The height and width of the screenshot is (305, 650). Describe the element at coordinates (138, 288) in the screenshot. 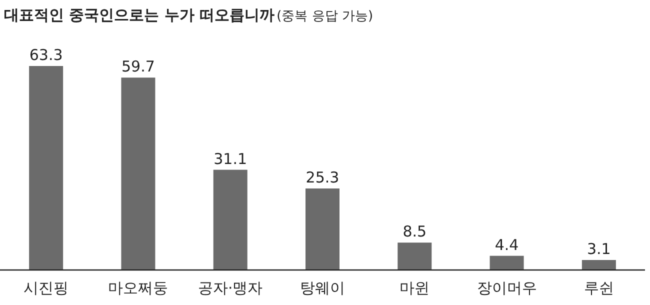

I see `category-label: 마오쩌둥` at that location.